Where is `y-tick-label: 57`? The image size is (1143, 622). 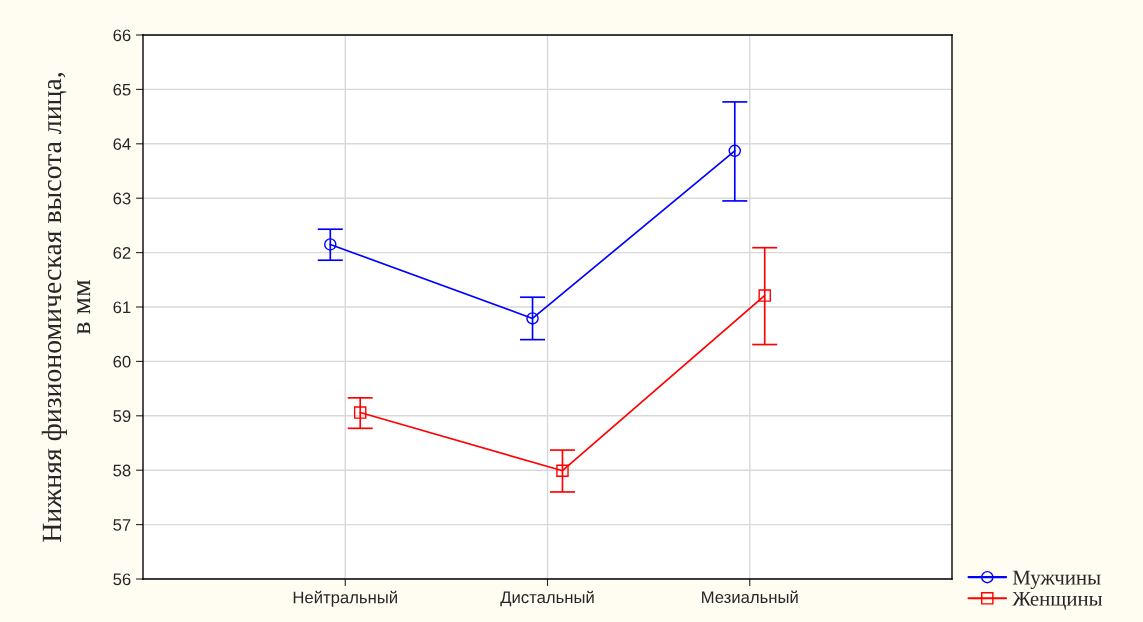 y-tick-label: 57 is located at coordinates (122, 525).